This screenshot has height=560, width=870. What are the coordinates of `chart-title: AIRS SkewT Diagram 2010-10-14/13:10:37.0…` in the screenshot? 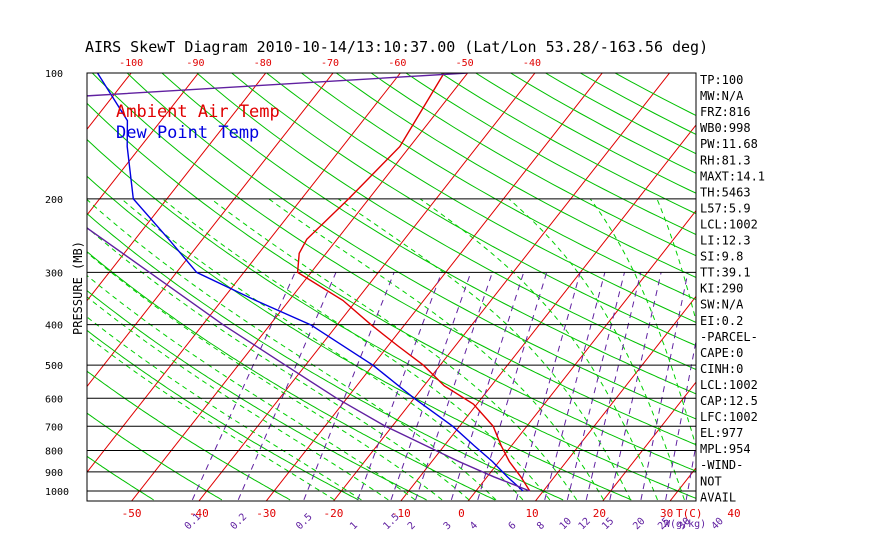 It's located at (396, 47).